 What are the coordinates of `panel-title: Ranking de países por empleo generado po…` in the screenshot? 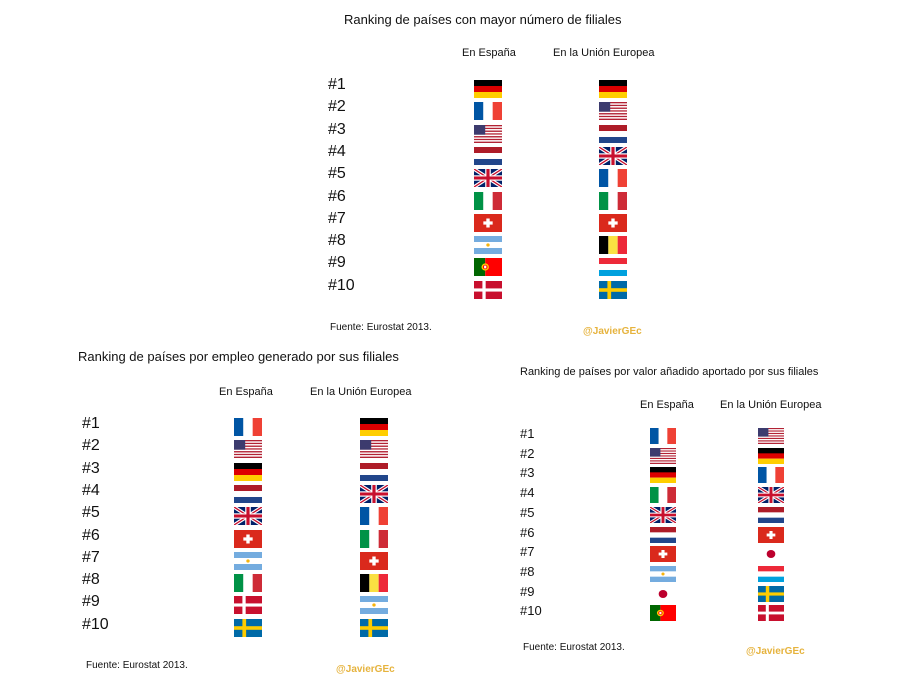 It's located at (238, 356).